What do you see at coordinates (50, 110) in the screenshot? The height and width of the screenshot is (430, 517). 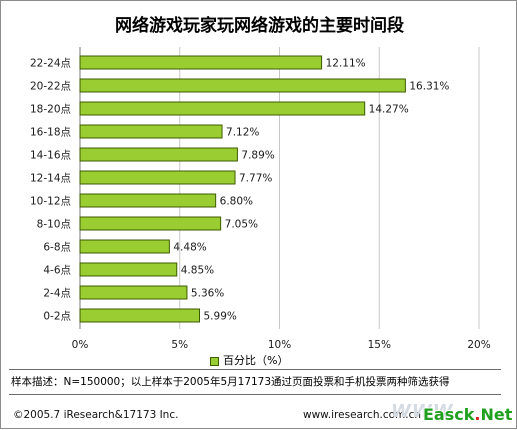 I see `category-label: 18-20点` at bounding box center [50, 110].